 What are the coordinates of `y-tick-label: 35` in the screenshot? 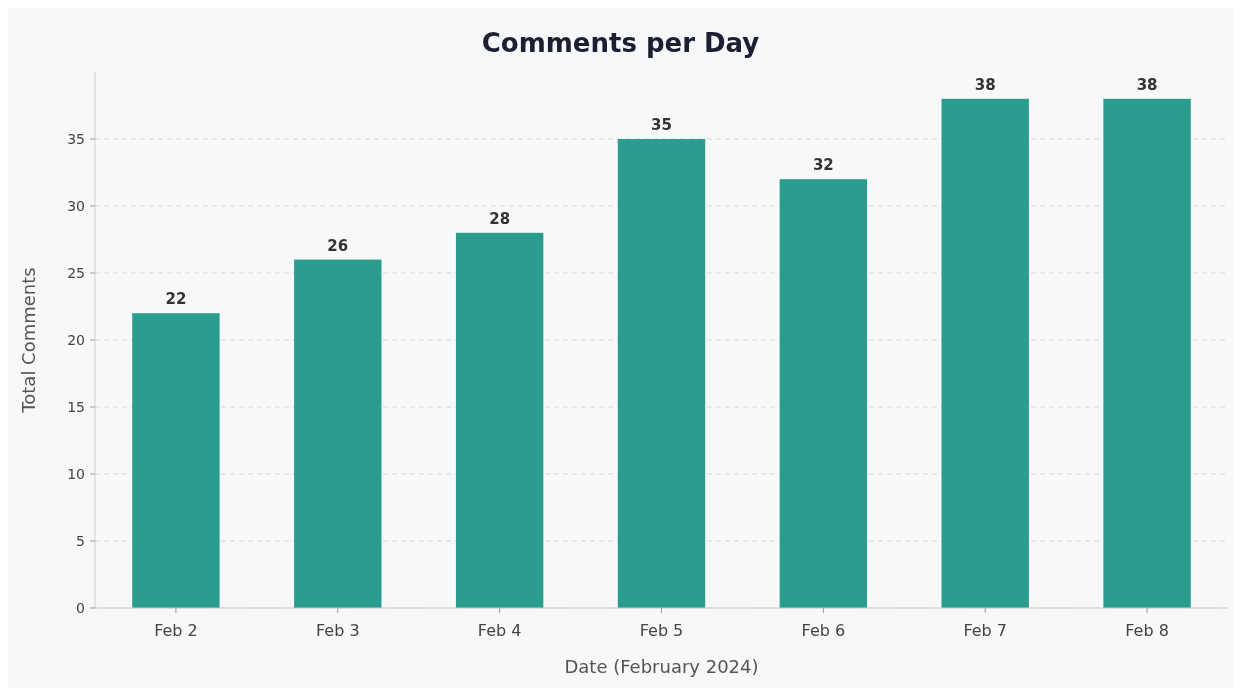 It's located at (76, 138).